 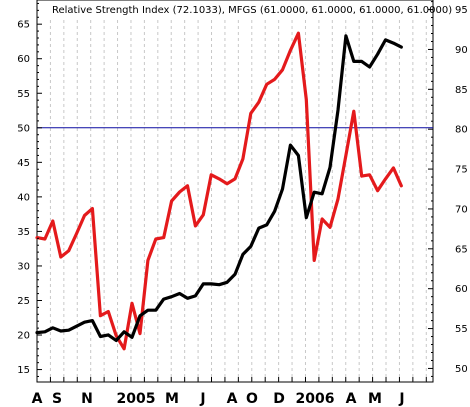 What do you see at coordinates (252, 399) in the screenshot?
I see `x-tick-label: O` at bounding box center [252, 399].